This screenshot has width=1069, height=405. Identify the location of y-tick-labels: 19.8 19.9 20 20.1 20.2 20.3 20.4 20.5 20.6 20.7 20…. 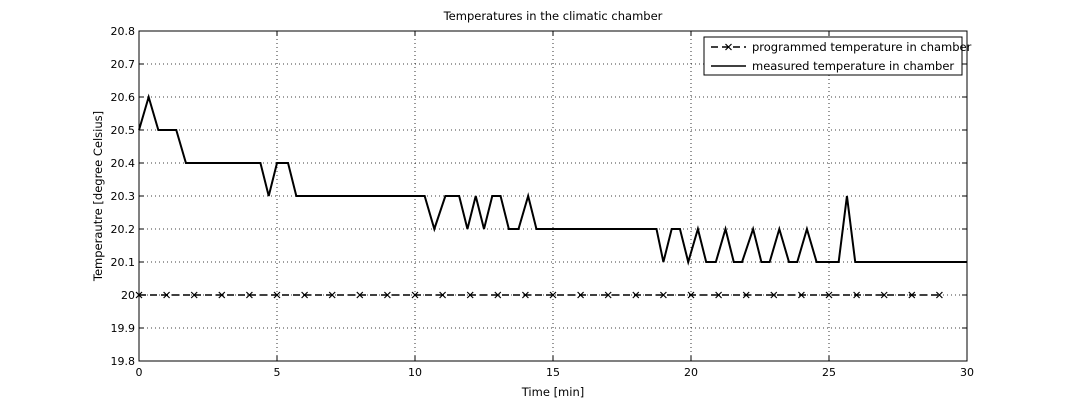
(123, 196).